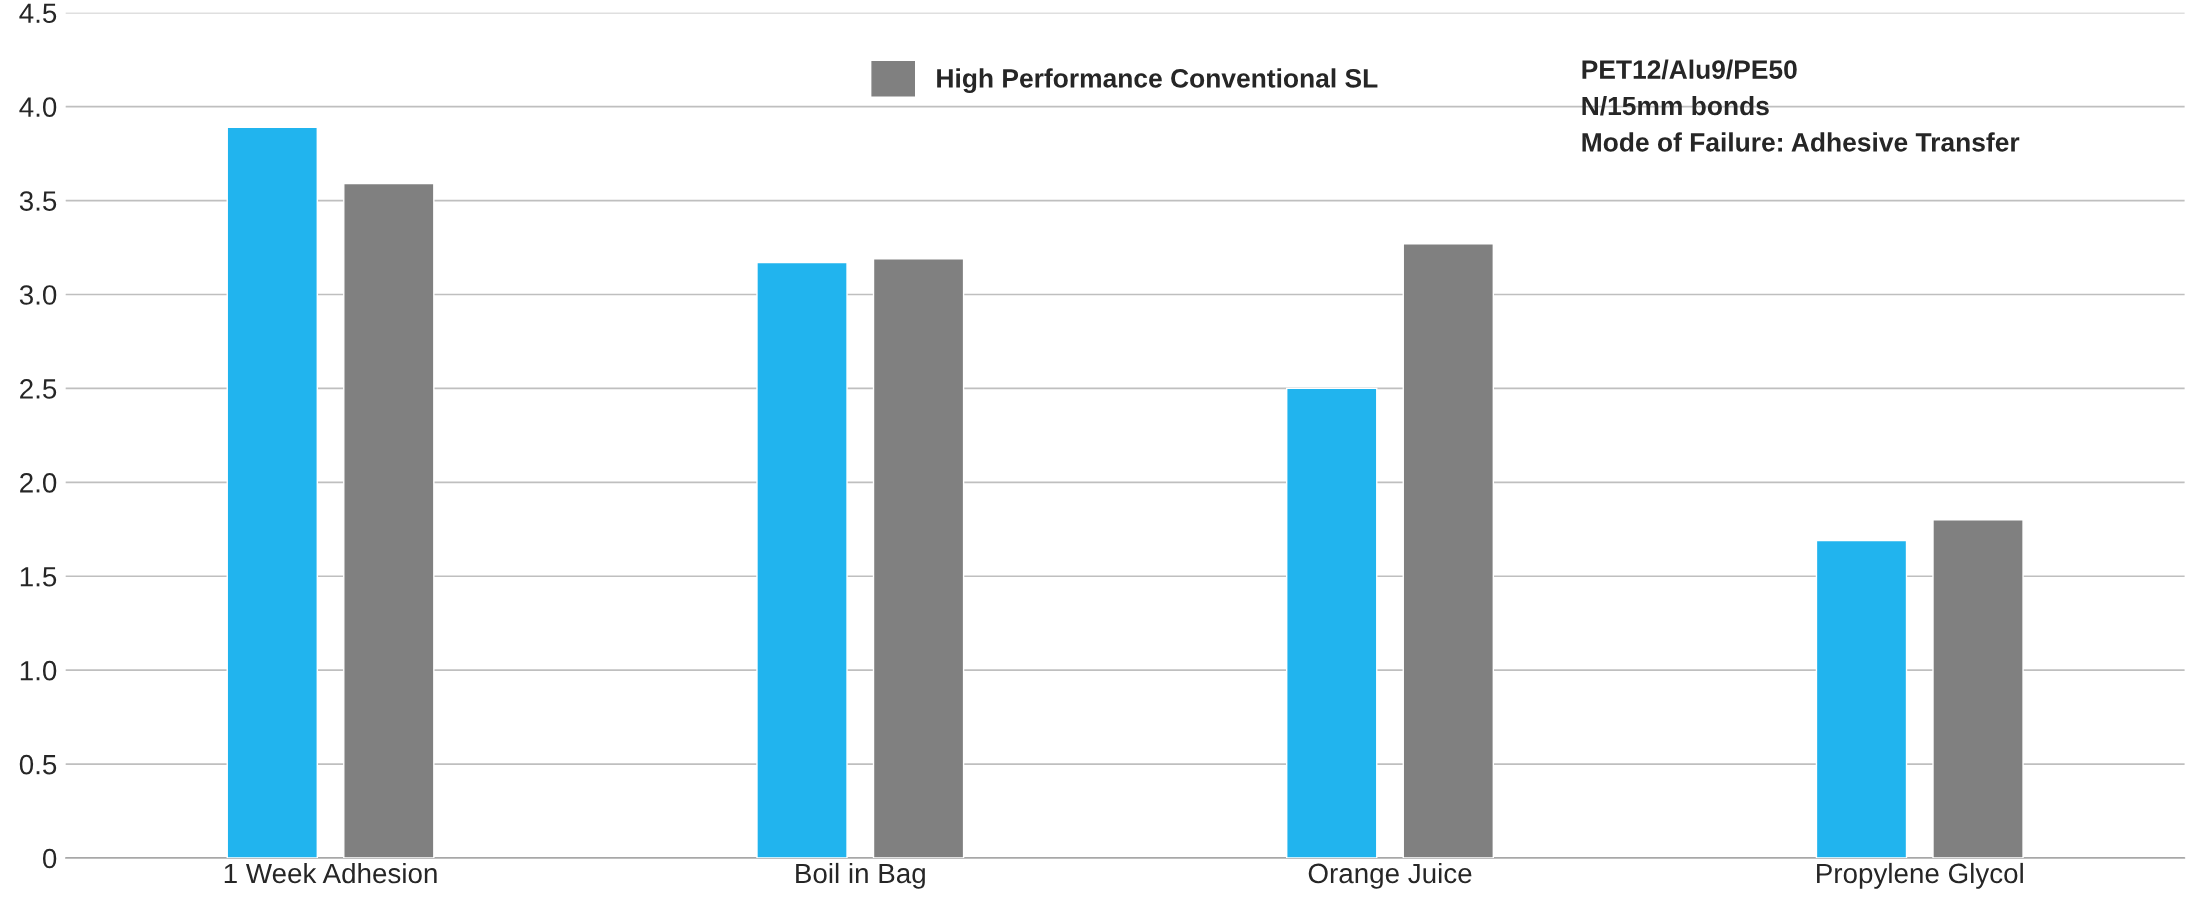 This screenshot has height=907, width=2189. Describe the element at coordinates (38, 13) in the screenshot. I see `y-tick-label: 4.5` at that location.